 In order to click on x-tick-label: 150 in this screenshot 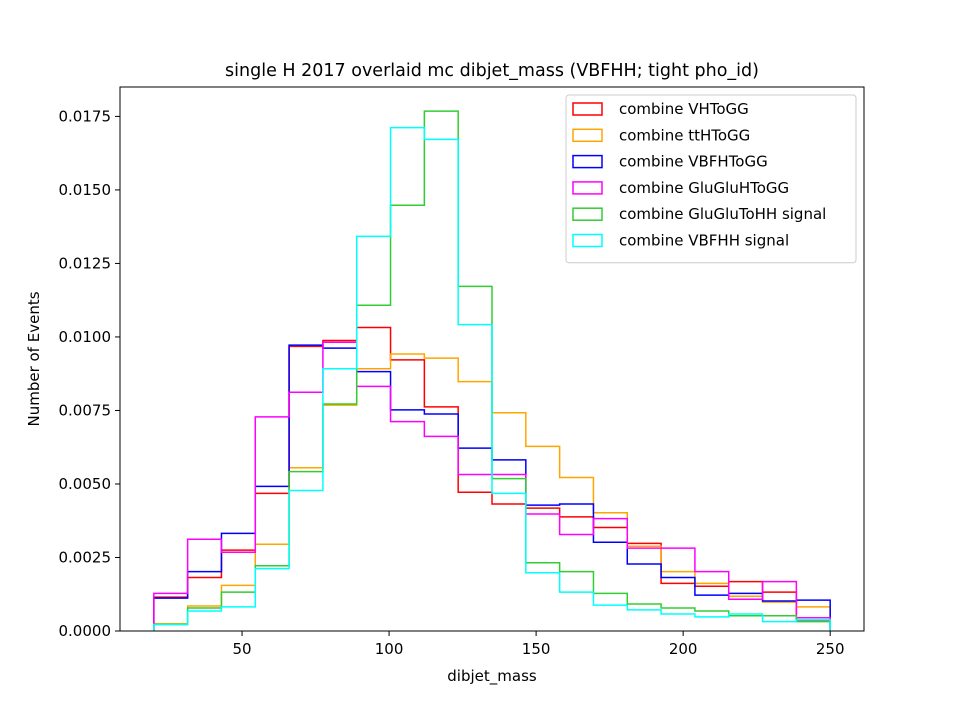, I will do `click(536, 649)`.